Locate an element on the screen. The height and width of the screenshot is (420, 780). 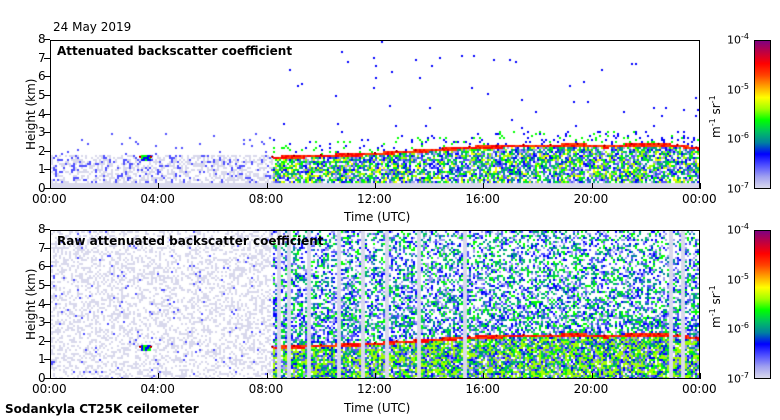
y-tick-label: 5 is located at coordinates (42, 94).